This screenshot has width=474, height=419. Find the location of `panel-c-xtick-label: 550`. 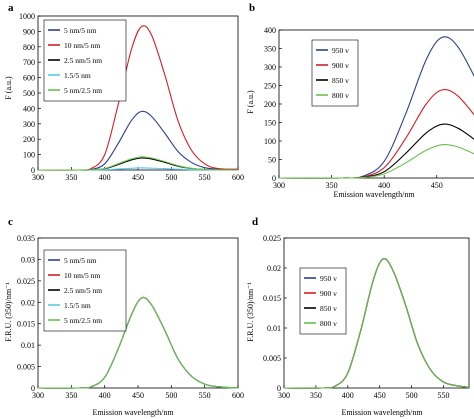

panel-c-xtick-label: 550 is located at coordinates (205, 395).